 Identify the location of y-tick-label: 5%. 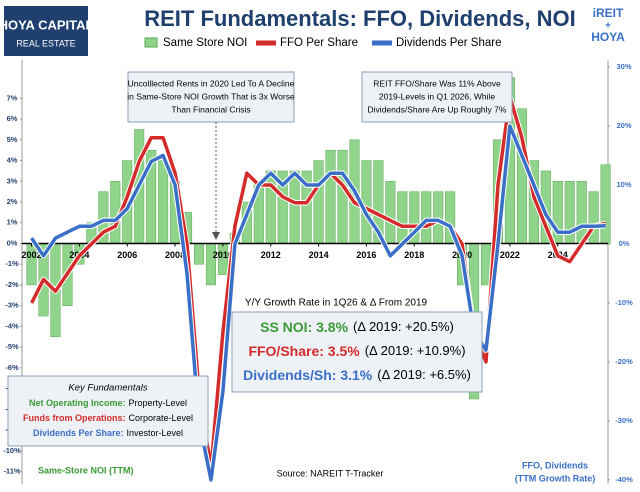
(12, 139).